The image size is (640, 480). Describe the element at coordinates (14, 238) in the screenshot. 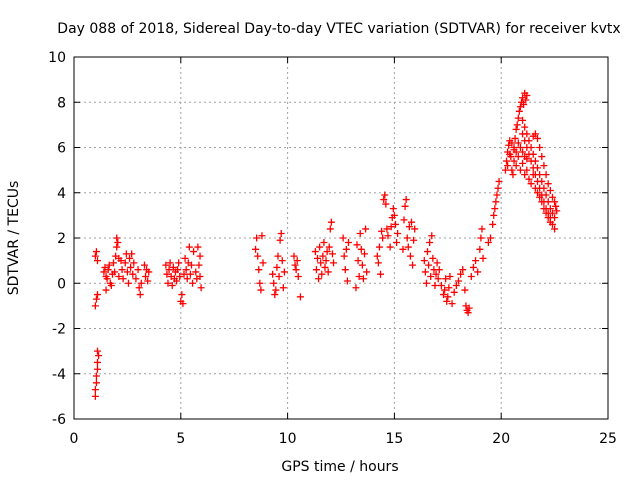

I see `y-axis-label: SDTVAR / TECUs` at that location.